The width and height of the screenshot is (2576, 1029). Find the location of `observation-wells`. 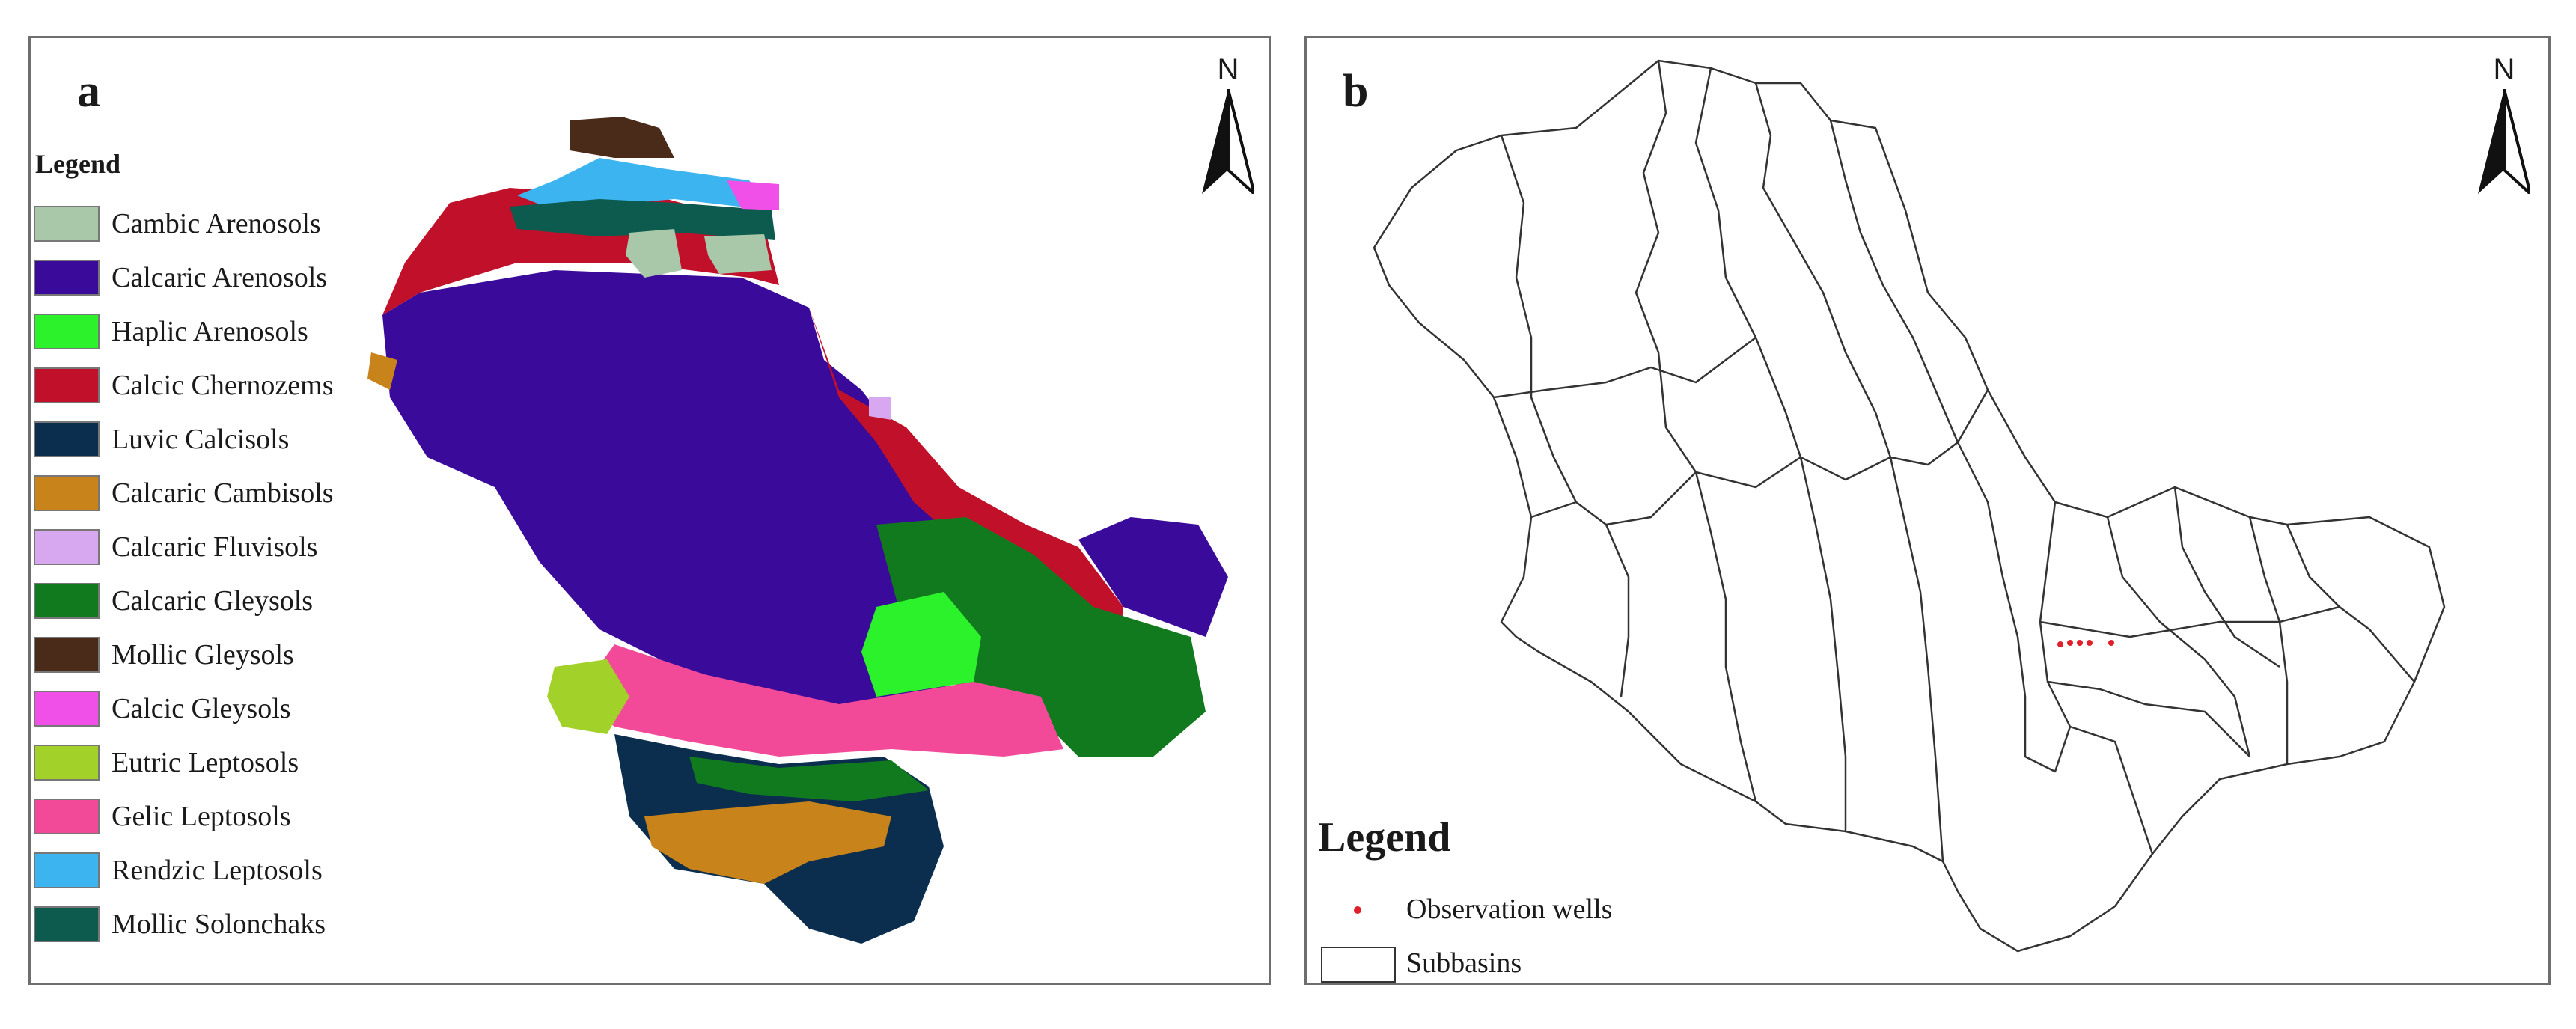

observation-wells is located at coordinates (2085, 643).